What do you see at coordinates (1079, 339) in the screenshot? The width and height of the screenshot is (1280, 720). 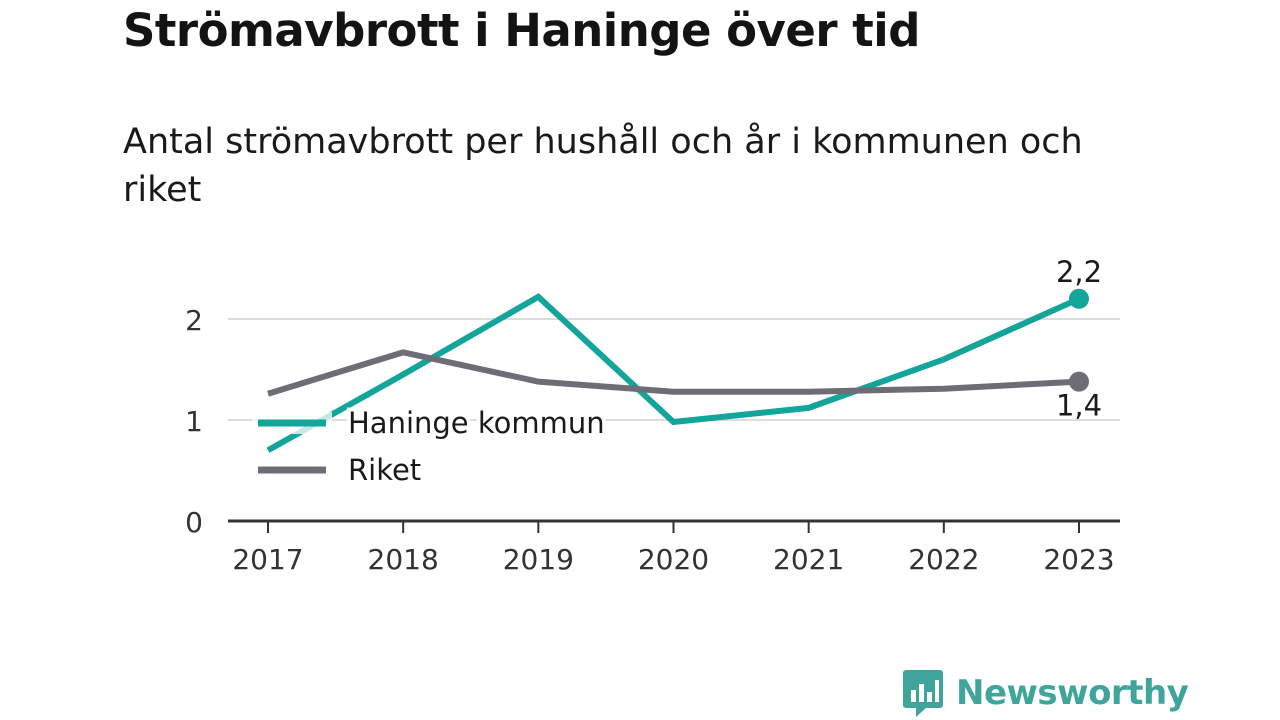 I see `series-end-markers: 2,2 1,4` at bounding box center [1079, 339].